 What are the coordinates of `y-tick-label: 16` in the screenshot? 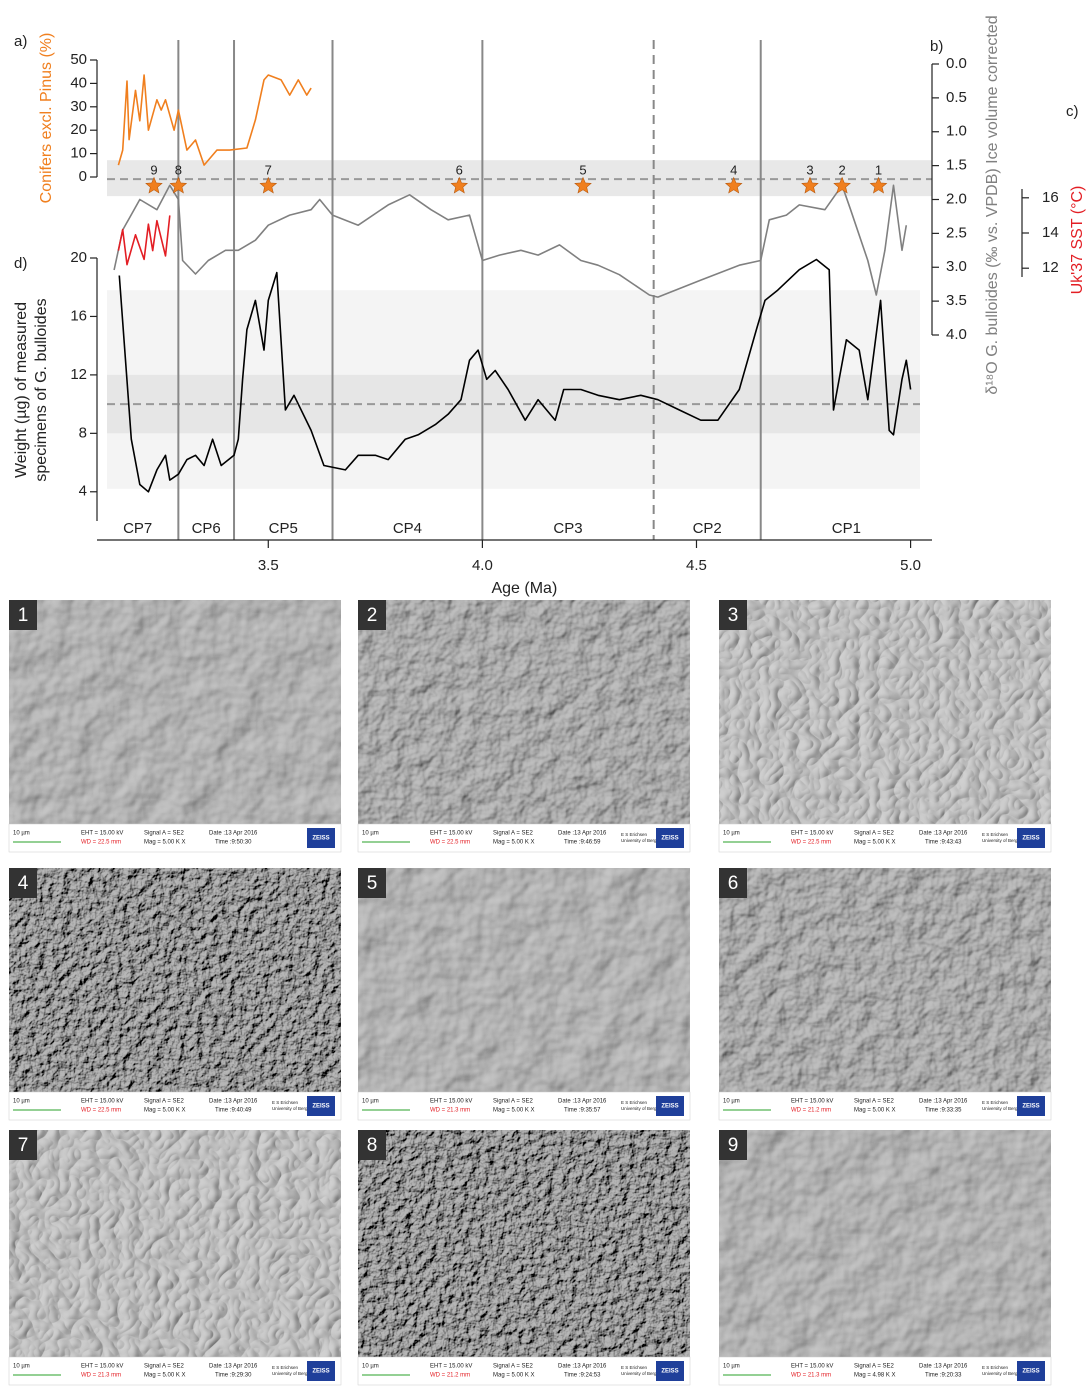 It's located at (78, 315).